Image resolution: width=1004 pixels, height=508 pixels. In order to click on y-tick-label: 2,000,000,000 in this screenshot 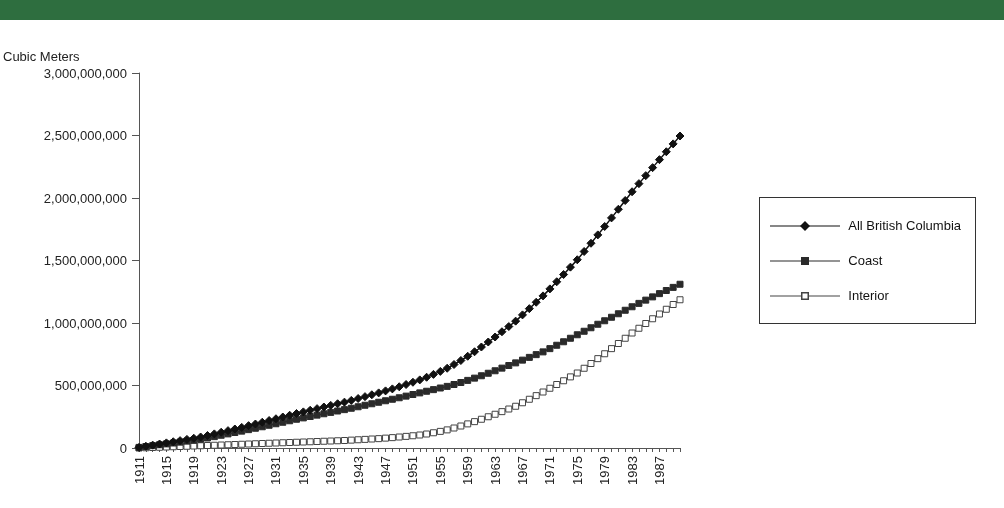, I will do `click(85, 198)`.